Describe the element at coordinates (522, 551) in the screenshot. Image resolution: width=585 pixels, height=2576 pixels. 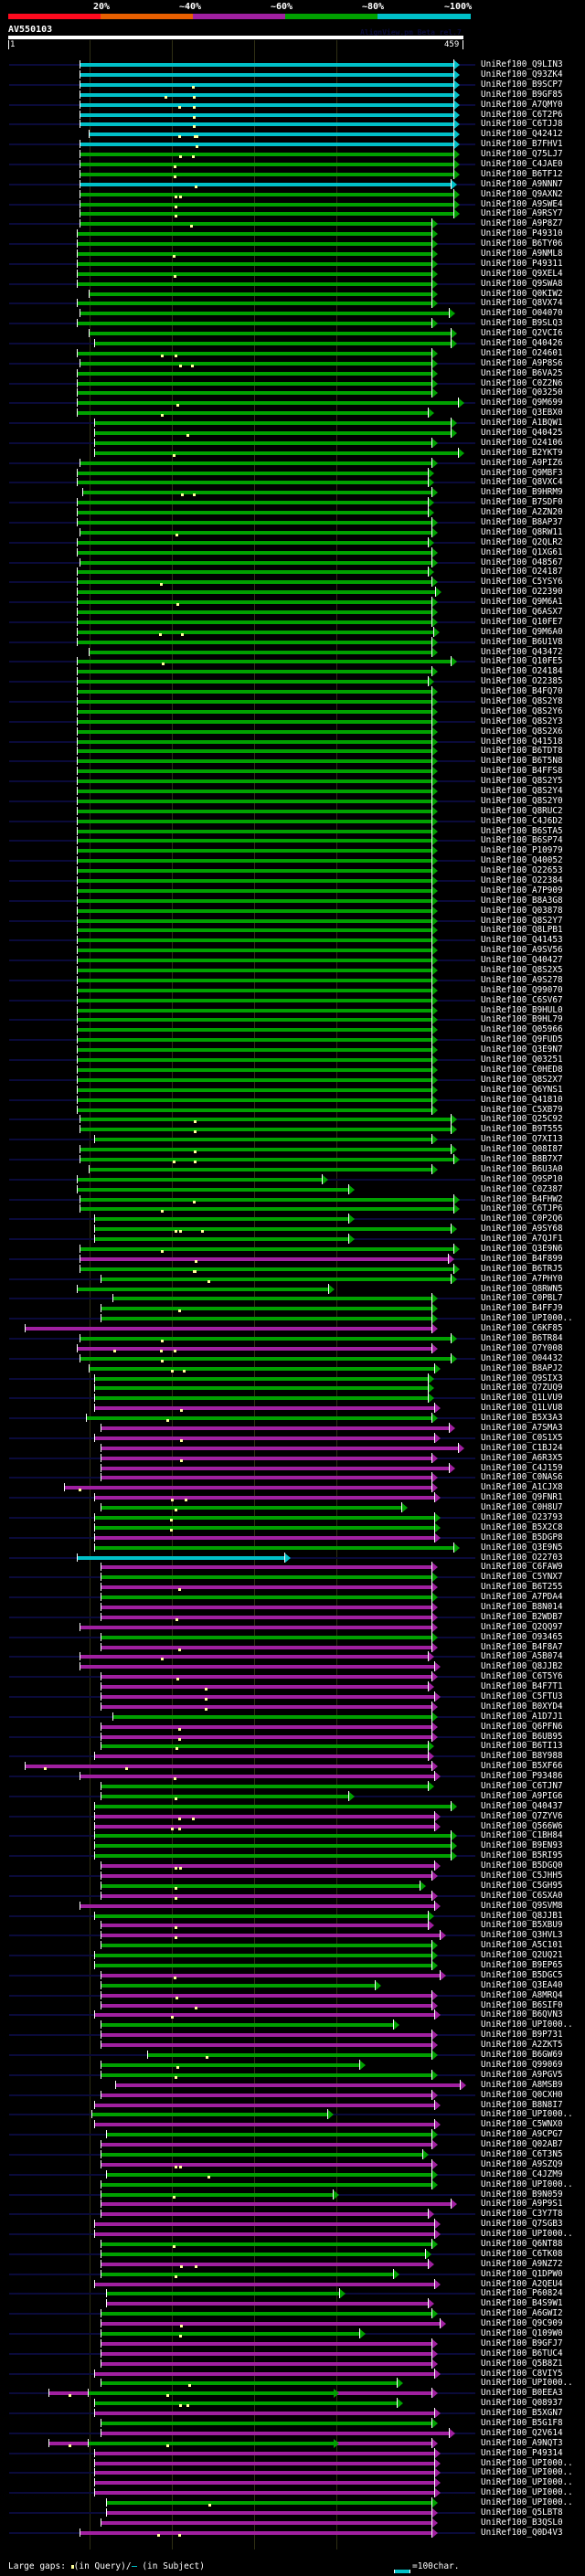
I see `hit-label: UniRef100_Q1XG61` at that location.